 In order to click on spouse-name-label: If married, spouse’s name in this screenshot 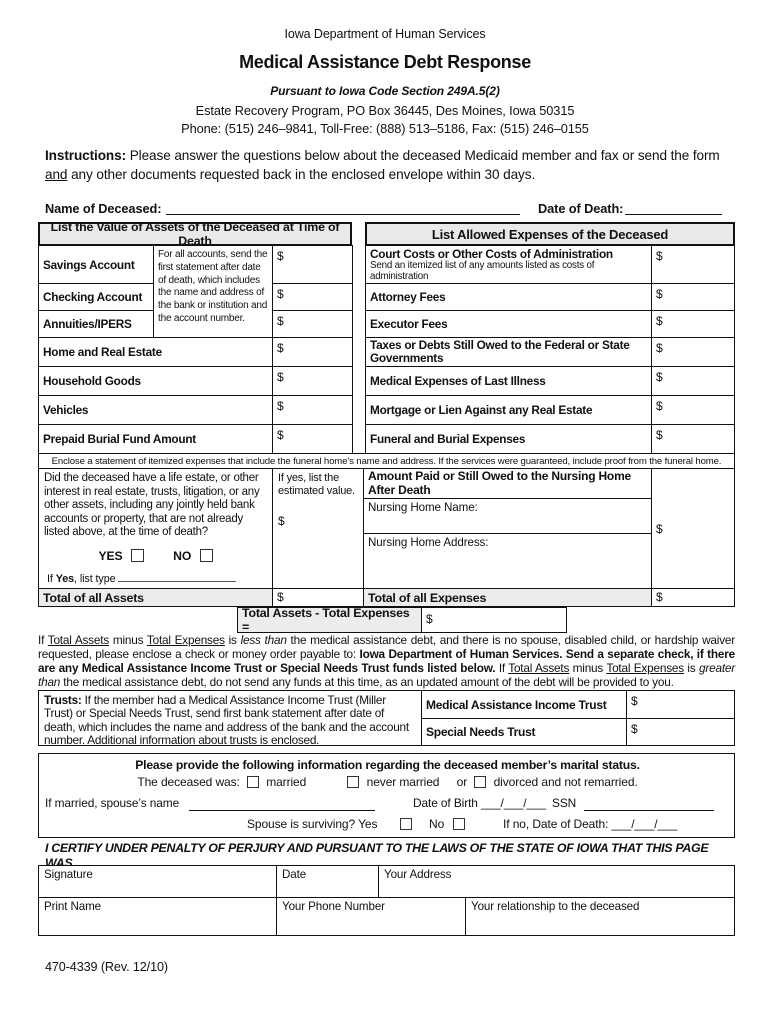, I will do `click(112, 803)`.